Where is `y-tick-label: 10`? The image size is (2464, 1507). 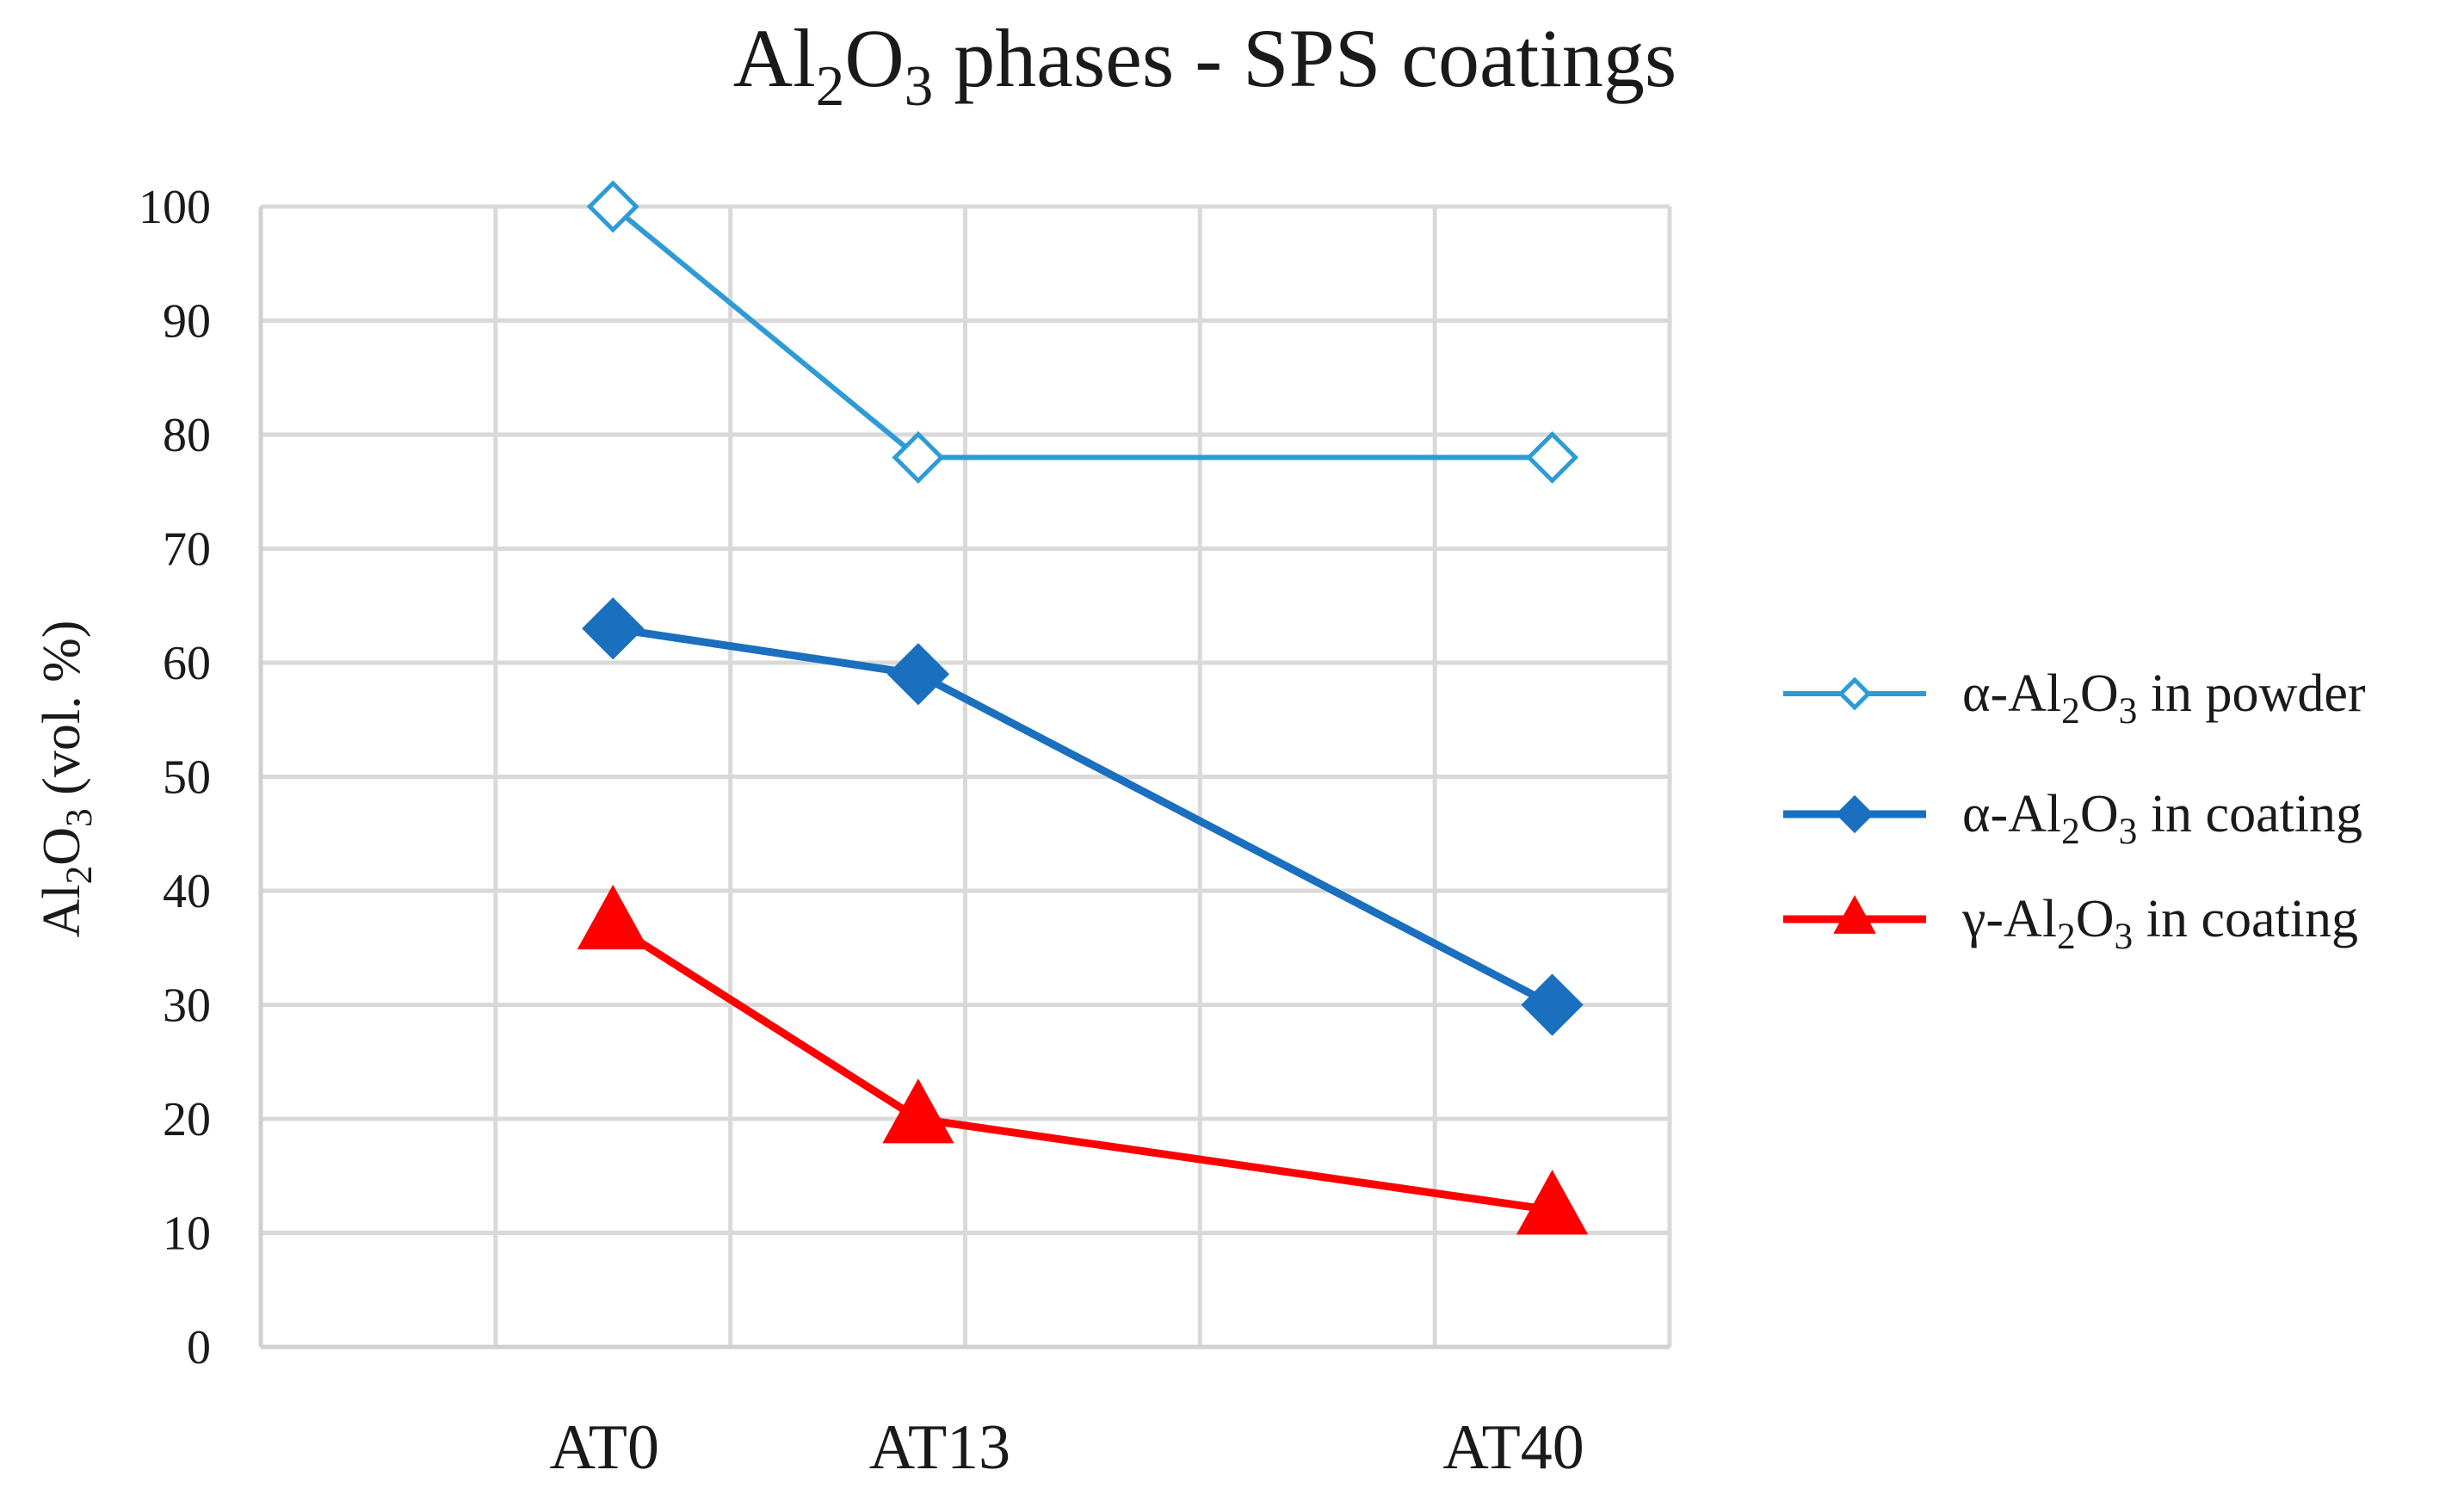 y-tick-label: 10 is located at coordinates (187, 1234).